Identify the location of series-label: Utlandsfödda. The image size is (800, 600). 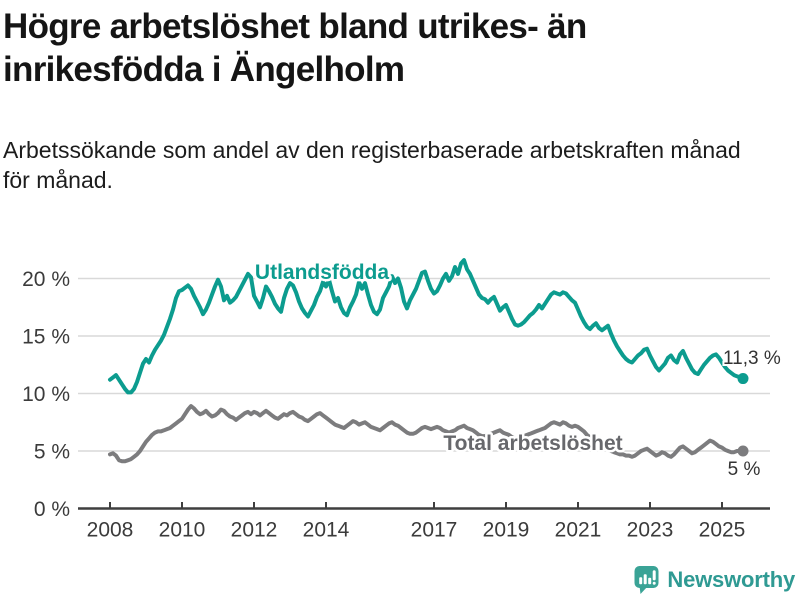
(322, 272).